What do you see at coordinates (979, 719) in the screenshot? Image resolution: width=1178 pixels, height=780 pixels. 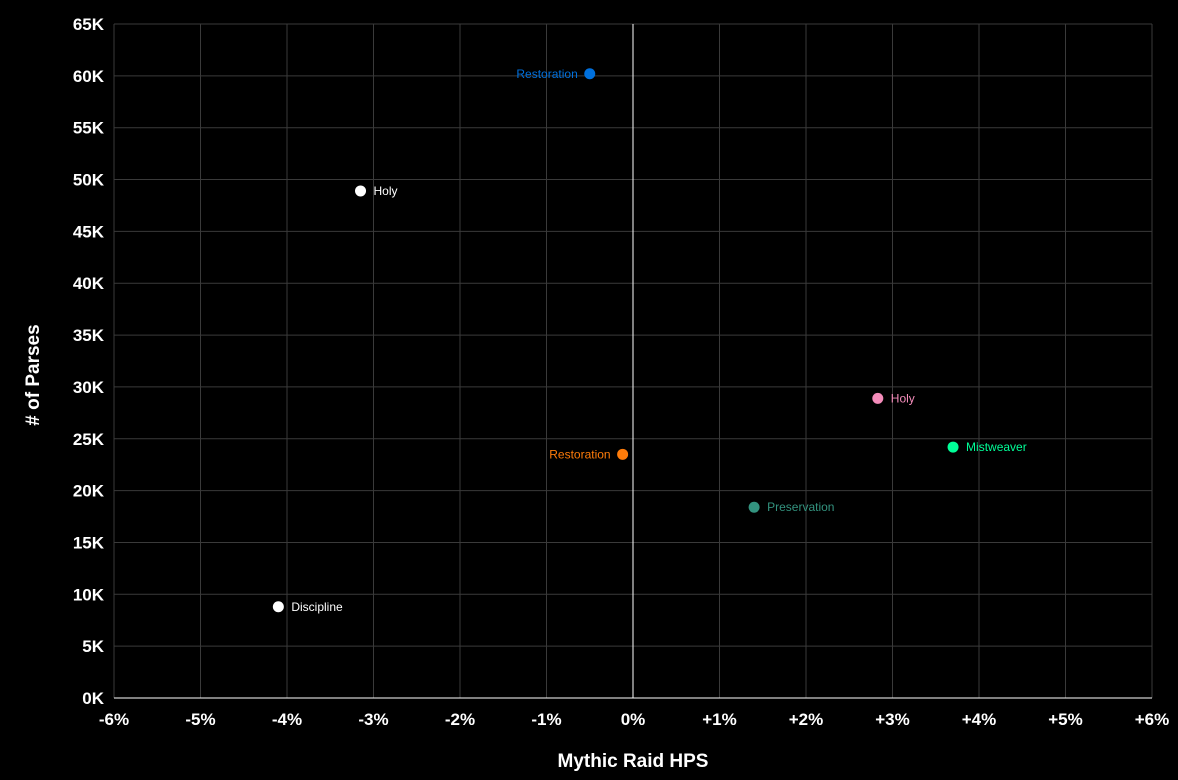 I see `x-tick-label: +4%` at bounding box center [979, 719].